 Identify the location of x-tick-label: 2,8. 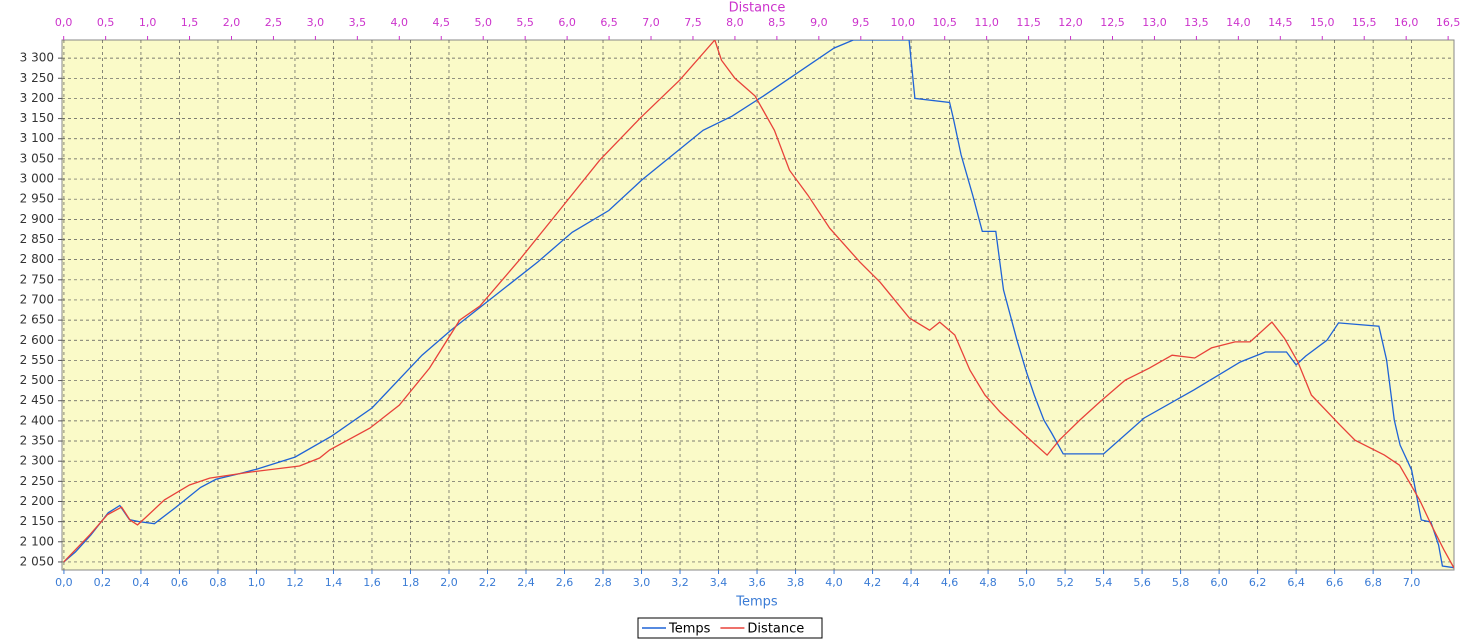
(603, 582).